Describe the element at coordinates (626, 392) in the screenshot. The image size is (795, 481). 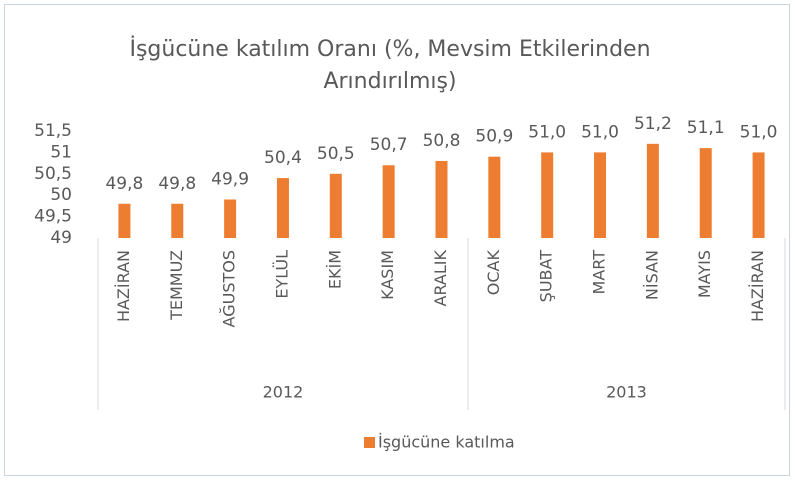
I see `group-label: 2013` at that location.